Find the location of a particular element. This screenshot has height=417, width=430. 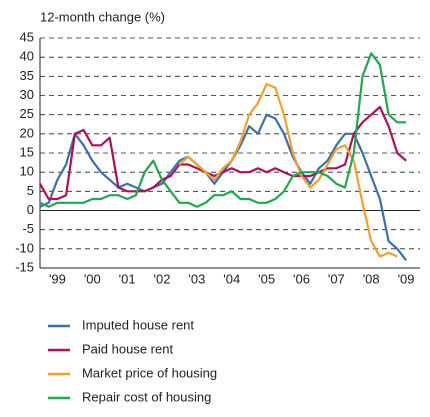

legend-label: Market price of housing is located at coordinates (149, 372).